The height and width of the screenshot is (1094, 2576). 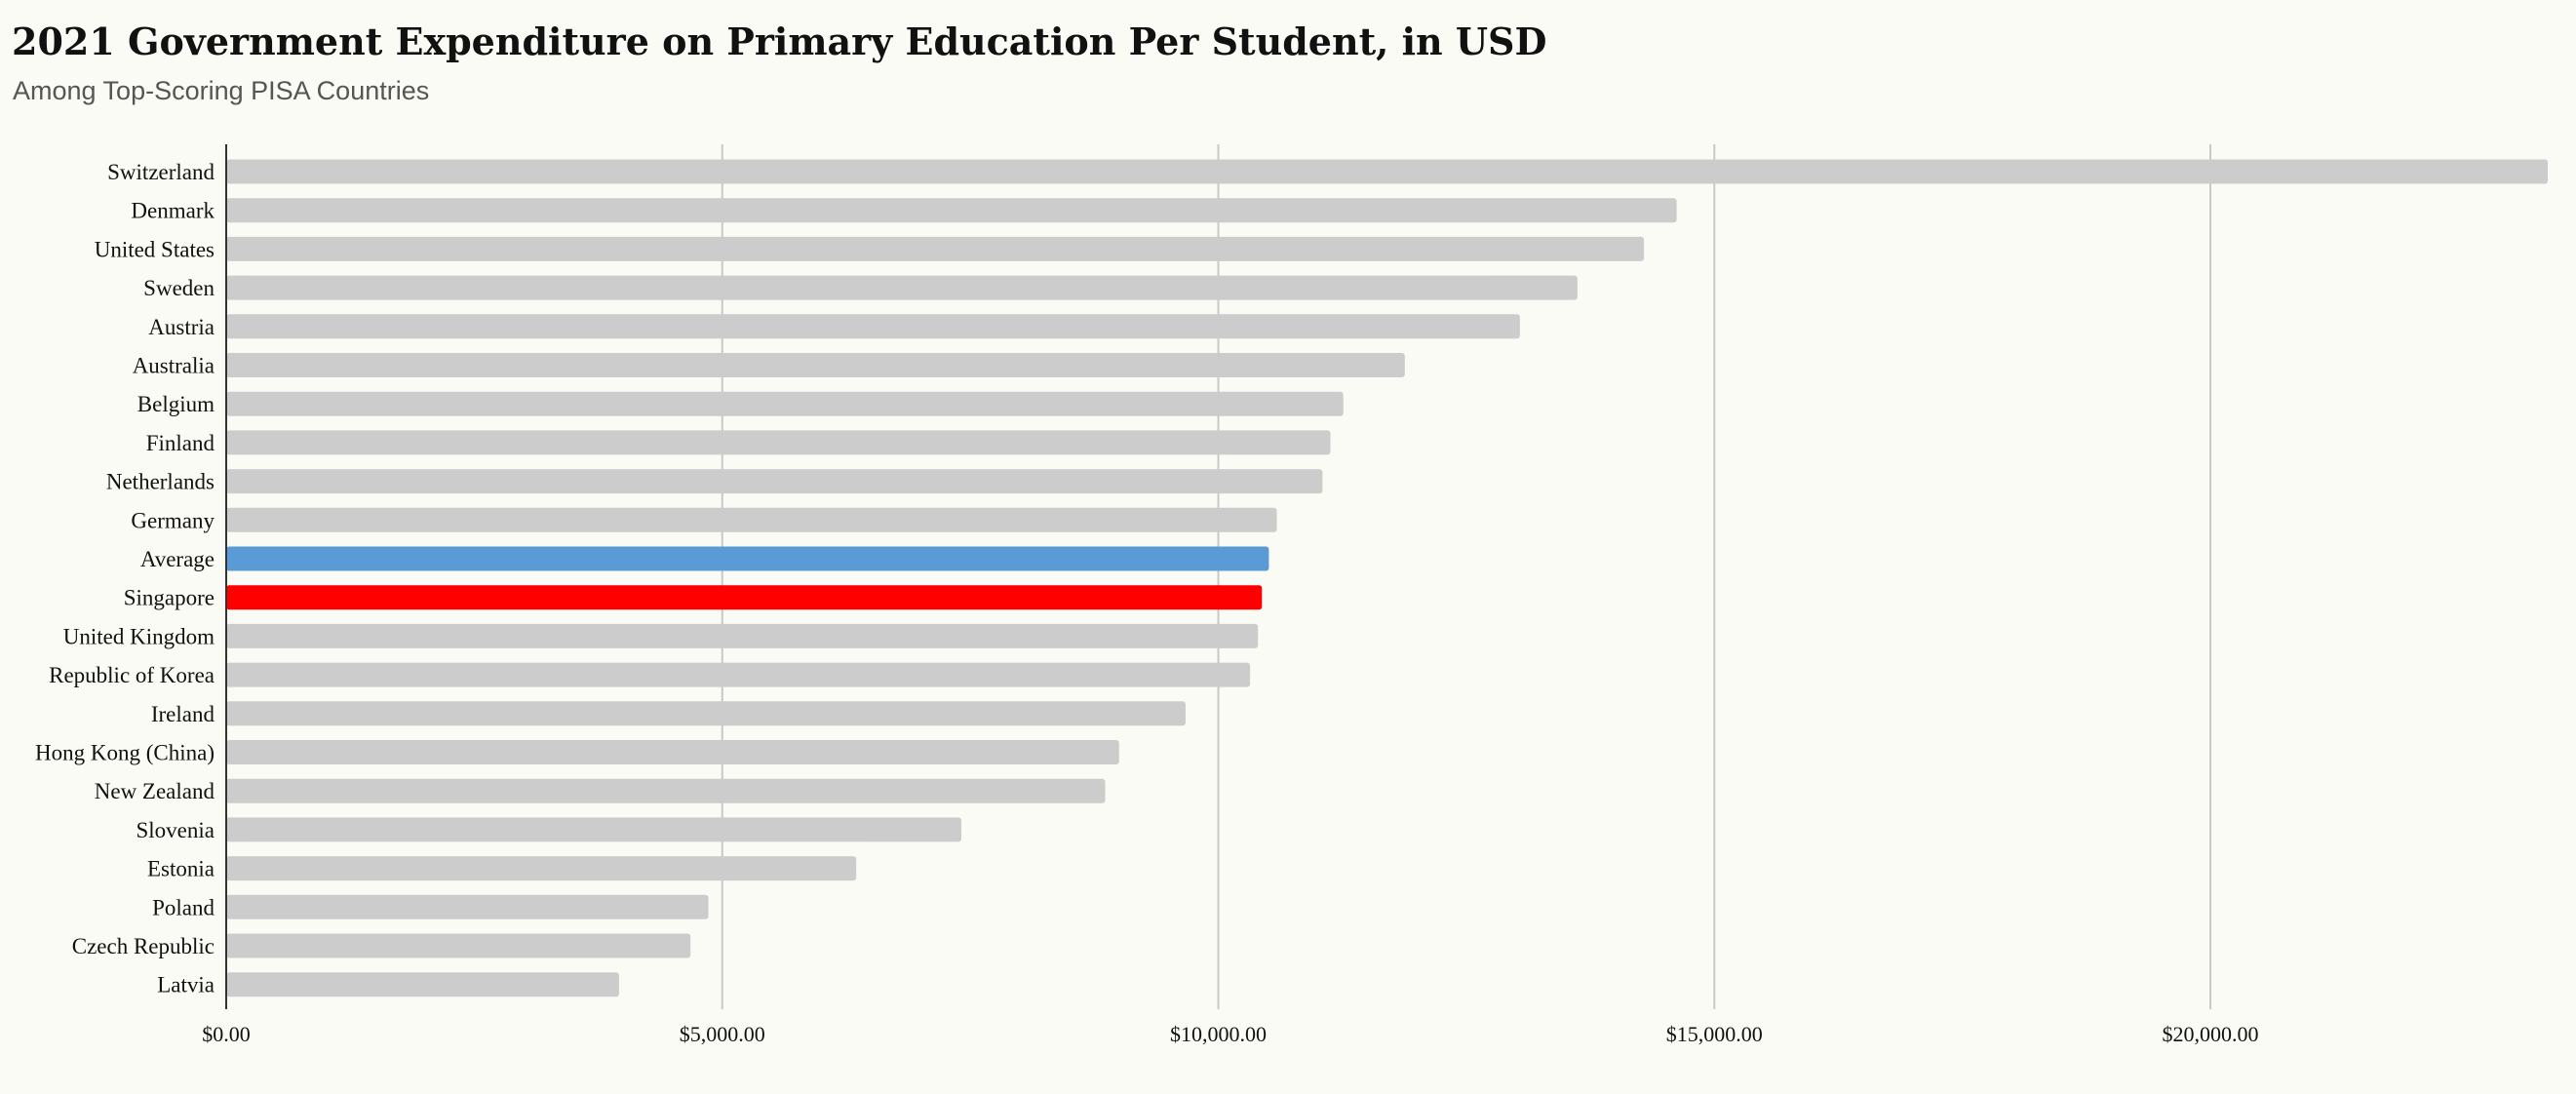 I want to click on category-label-czech-republic: Czech Republic, so click(x=143, y=946).